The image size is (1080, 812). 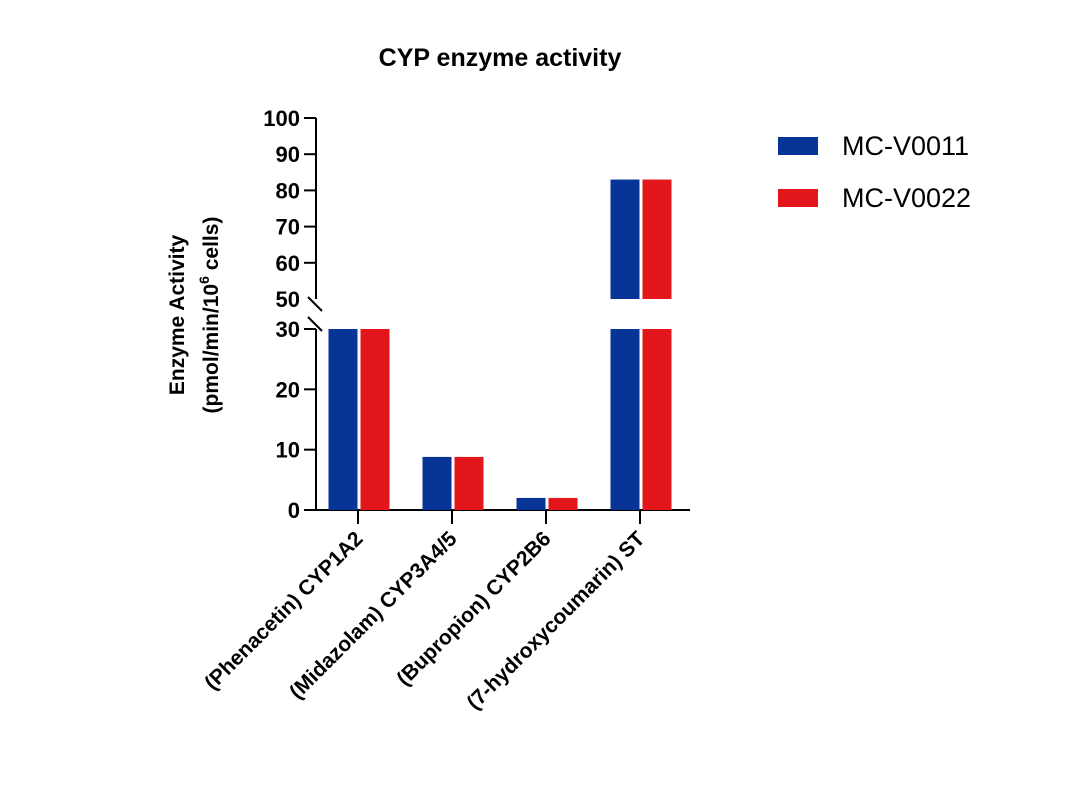 What do you see at coordinates (288, 263) in the screenshot?
I see `y-tick-label: 60` at bounding box center [288, 263].